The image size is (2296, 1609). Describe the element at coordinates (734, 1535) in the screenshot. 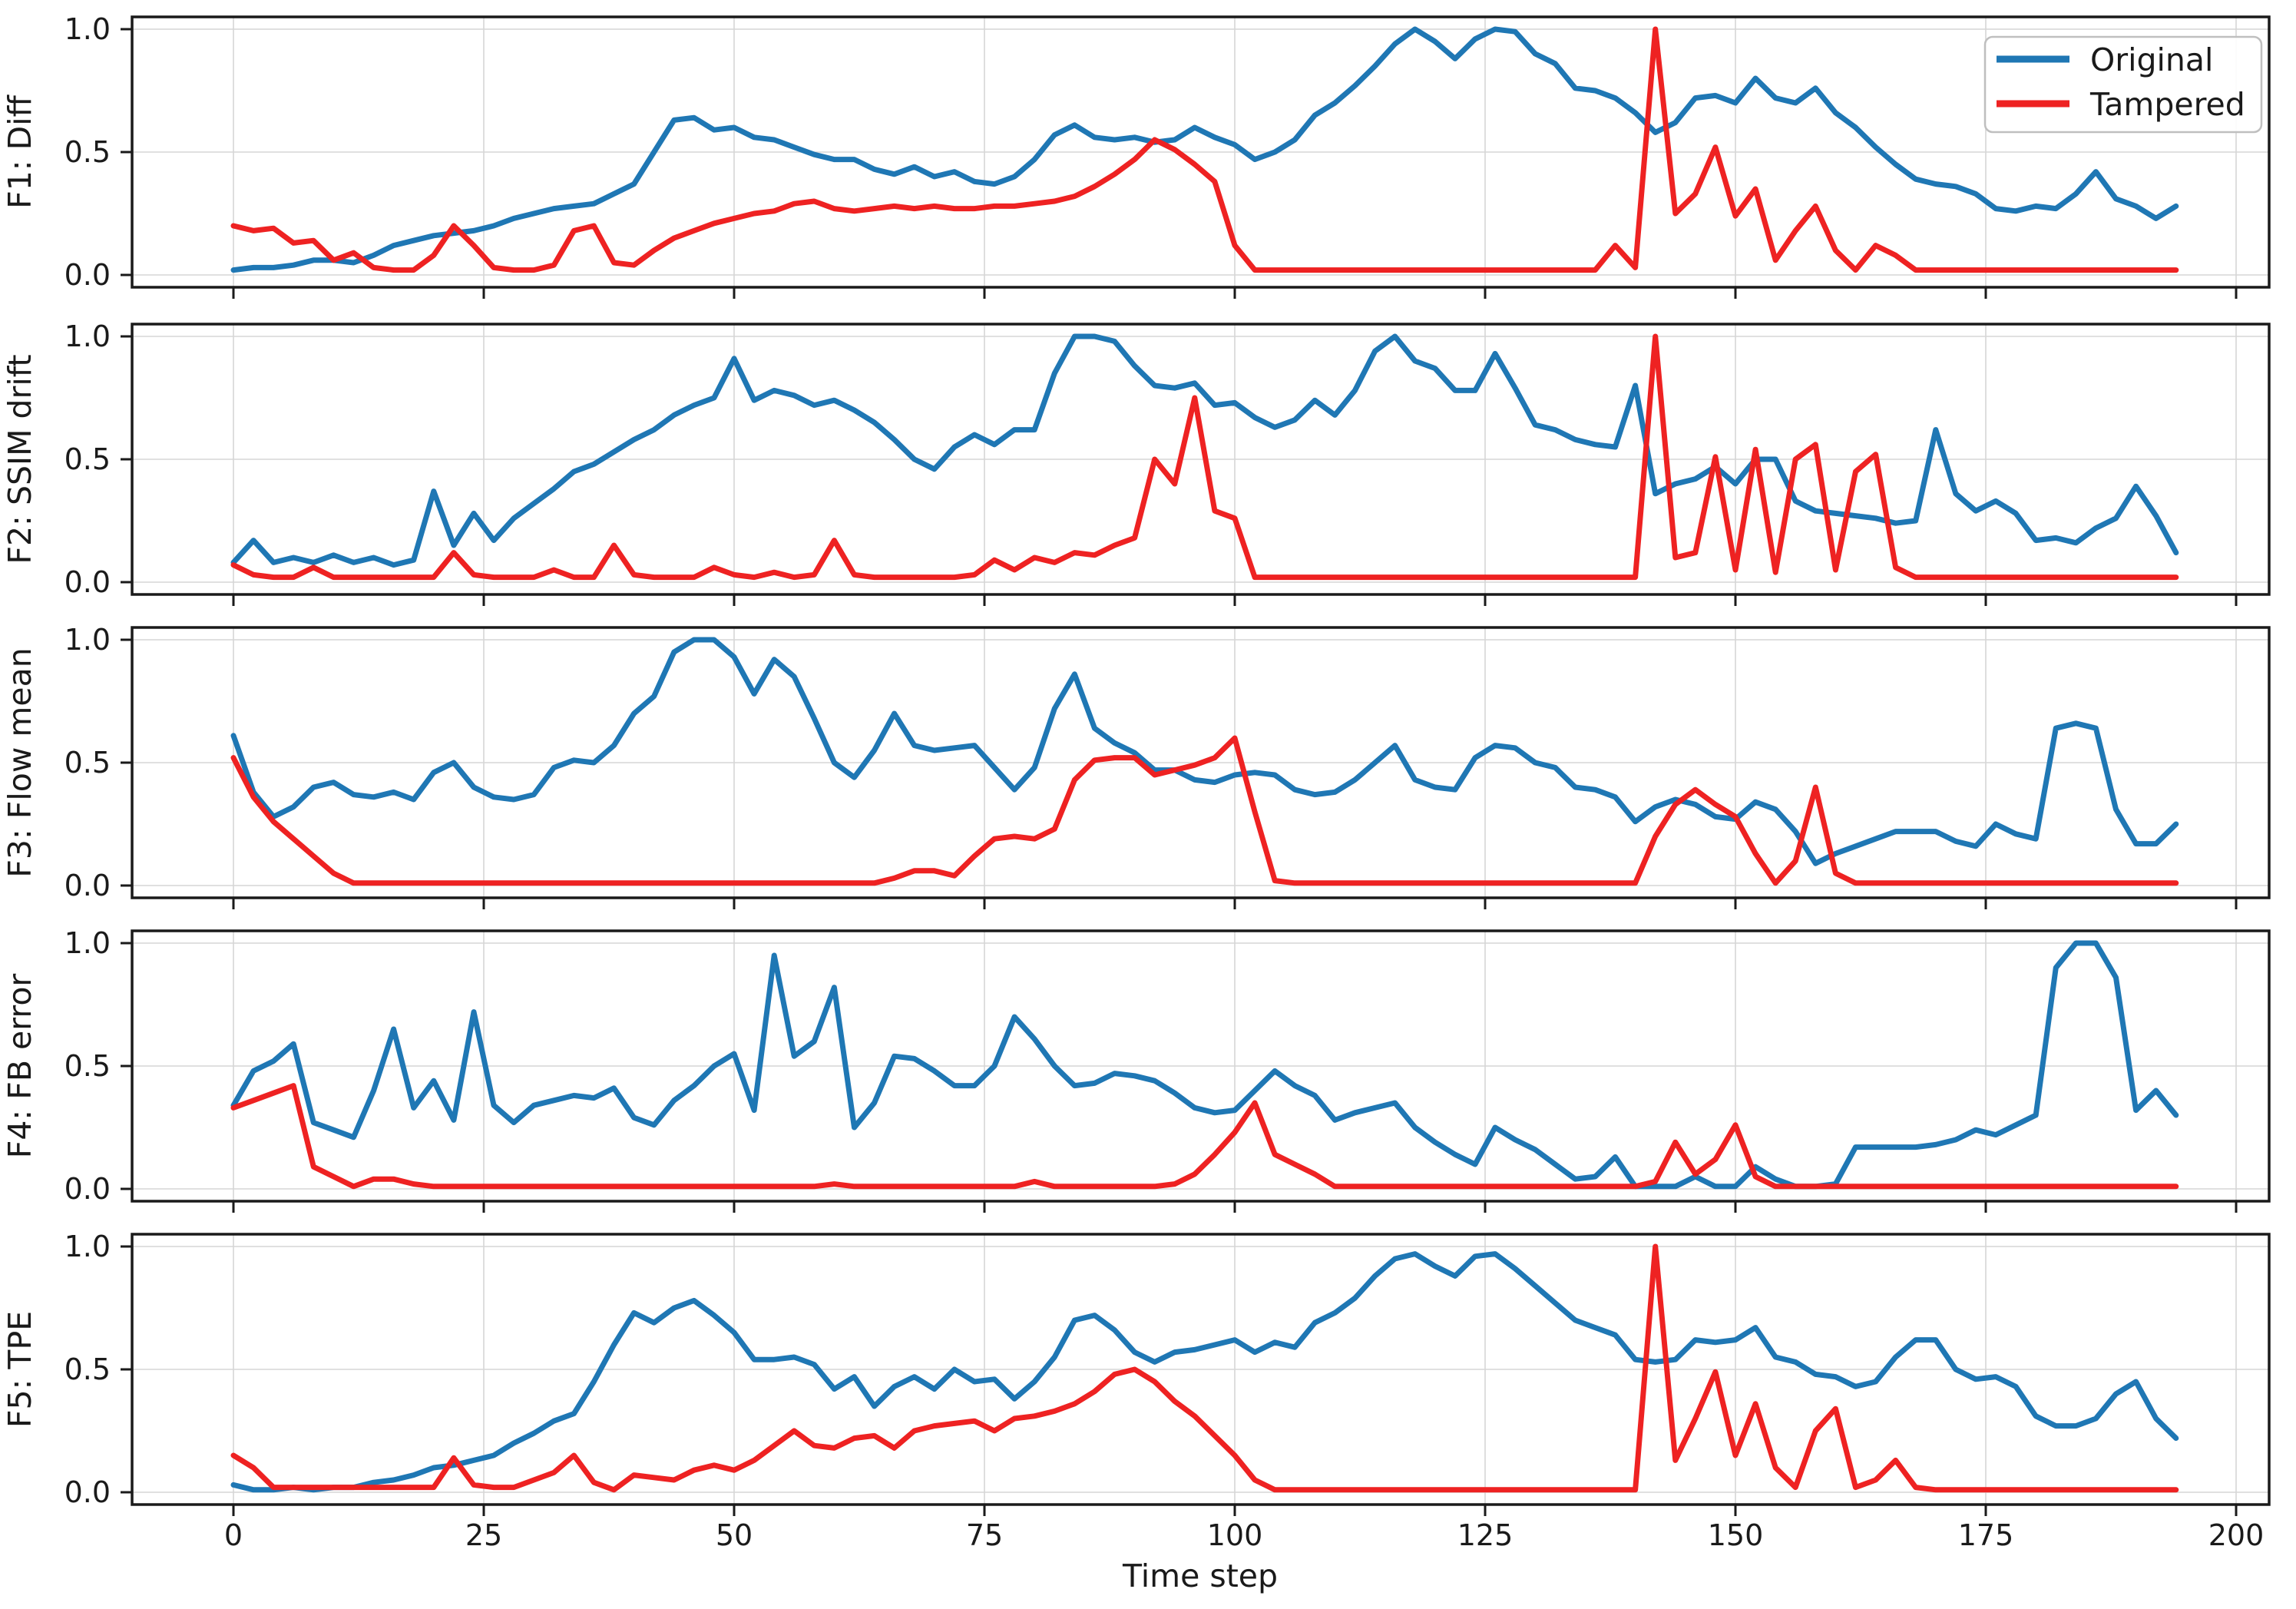

I see `x-tick-label: 50` at that location.